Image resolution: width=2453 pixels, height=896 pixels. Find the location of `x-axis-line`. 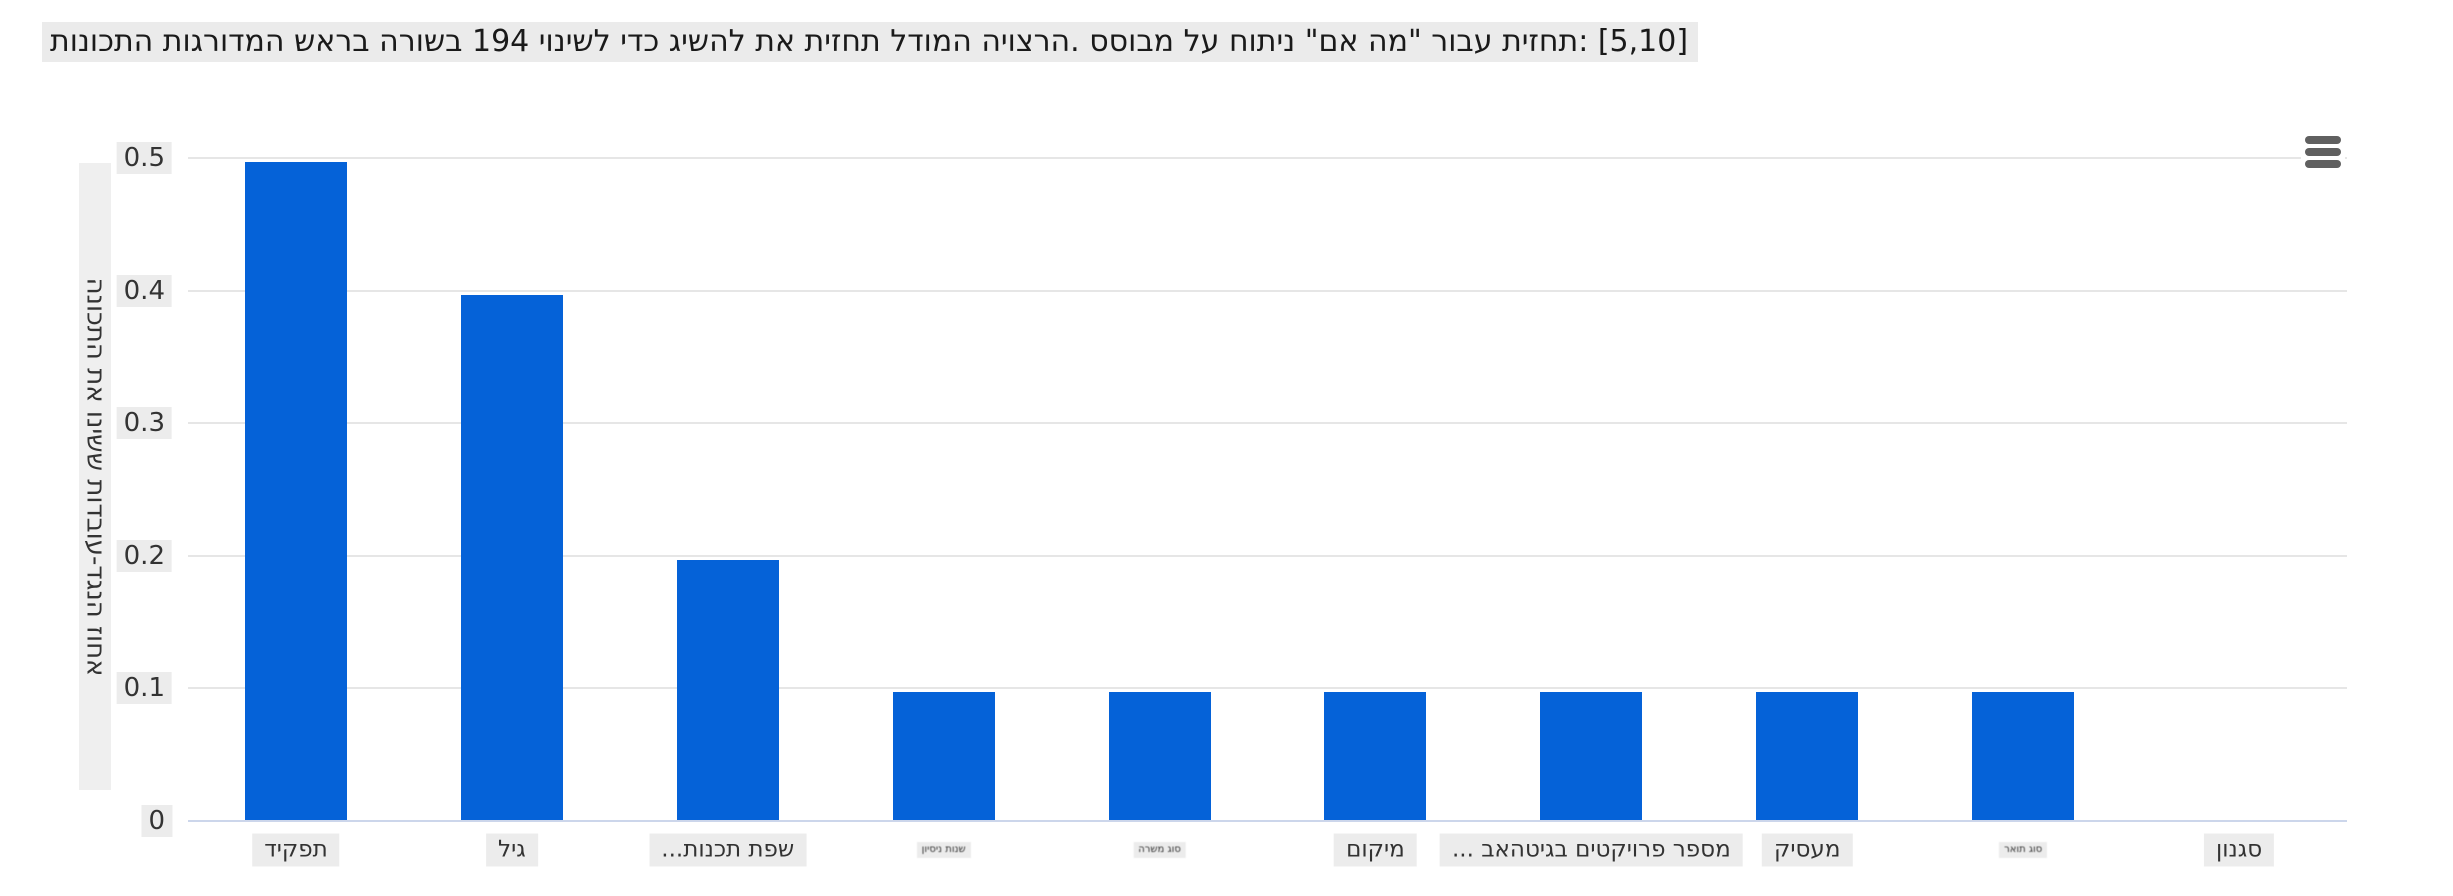

x-axis-line is located at coordinates (1267, 821).